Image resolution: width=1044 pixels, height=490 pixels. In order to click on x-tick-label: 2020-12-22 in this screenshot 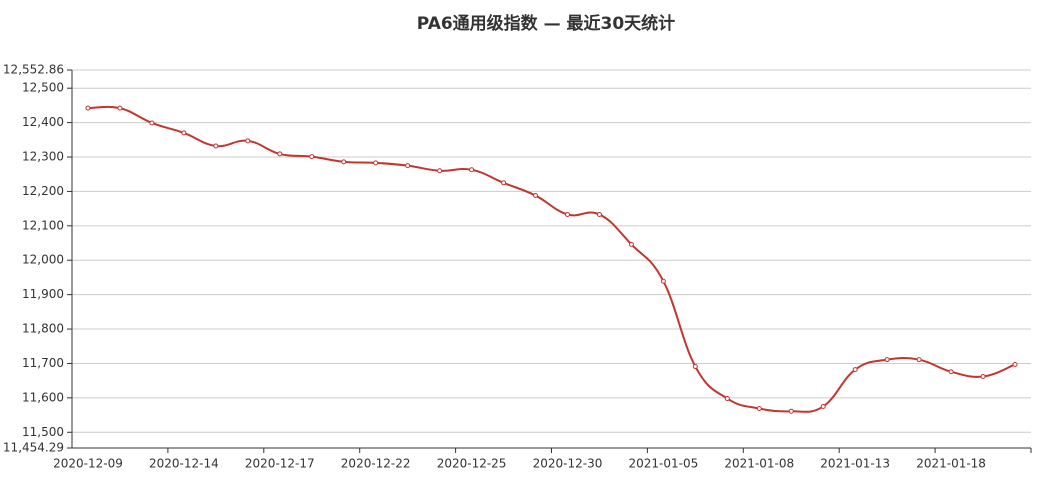, I will do `click(376, 464)`.